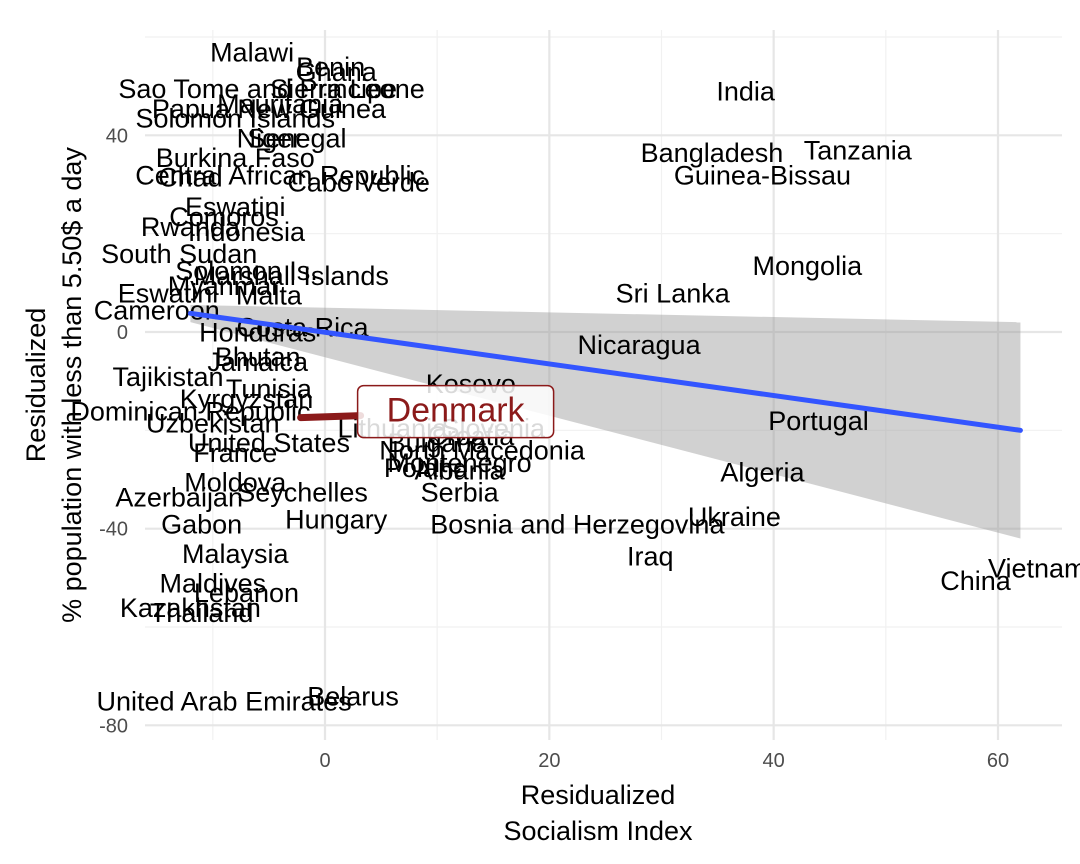  I want to click on point-label: Solomon Is., so click(246, 271).